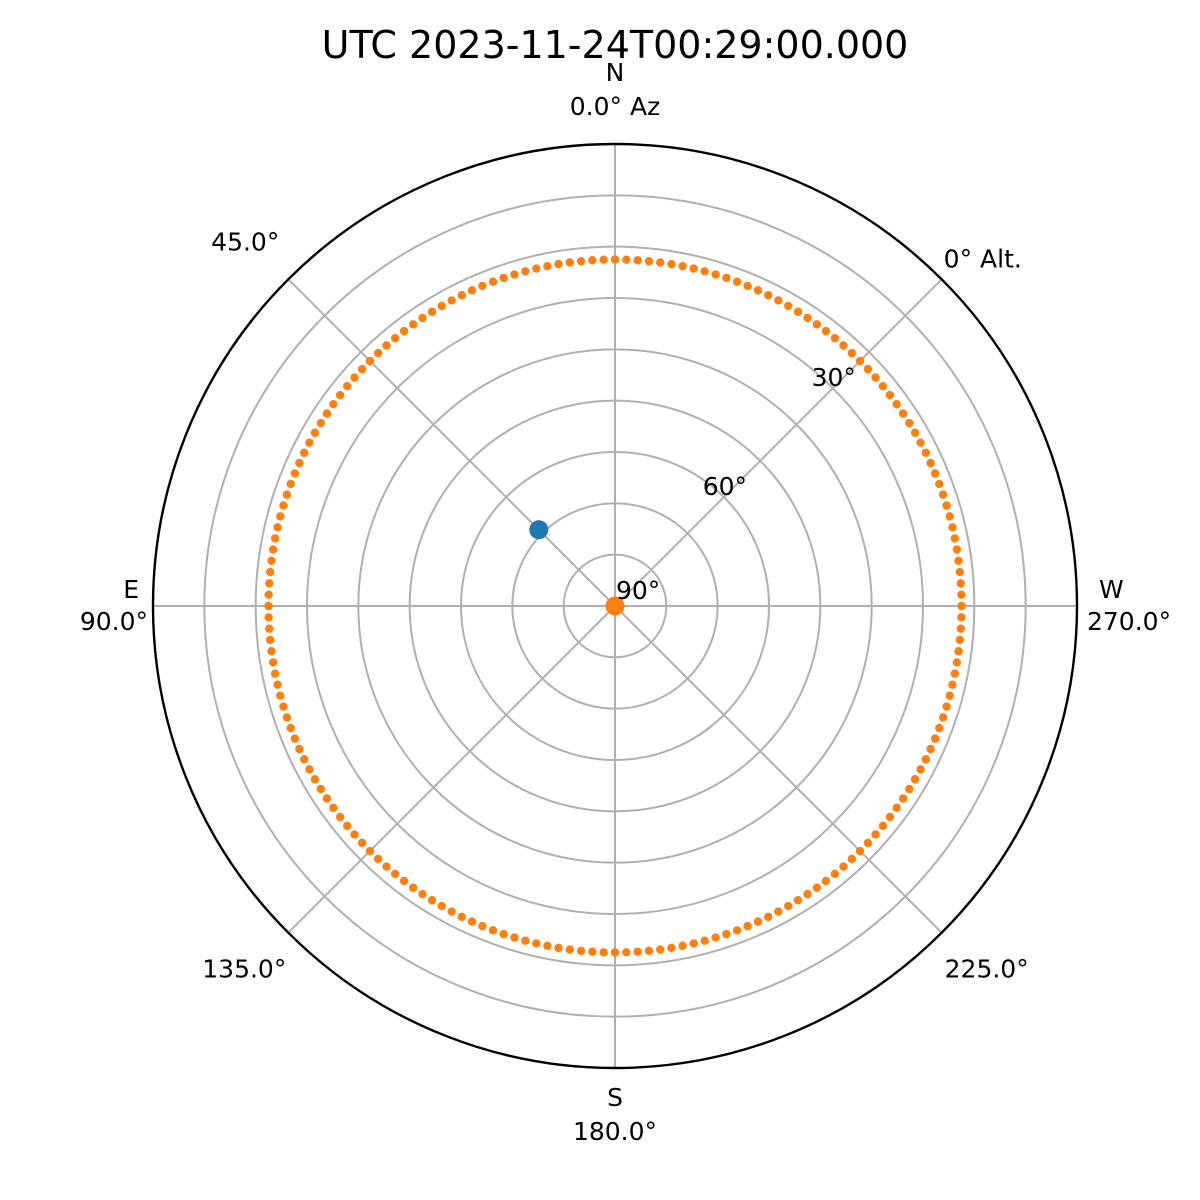 The image size is (1200, 1200). What do you see at coordinates (615, 45) in the screenshot?
I see `chart-title: UTC 2023-11-24T00:29:00.000` at bounding box center [615, 45].